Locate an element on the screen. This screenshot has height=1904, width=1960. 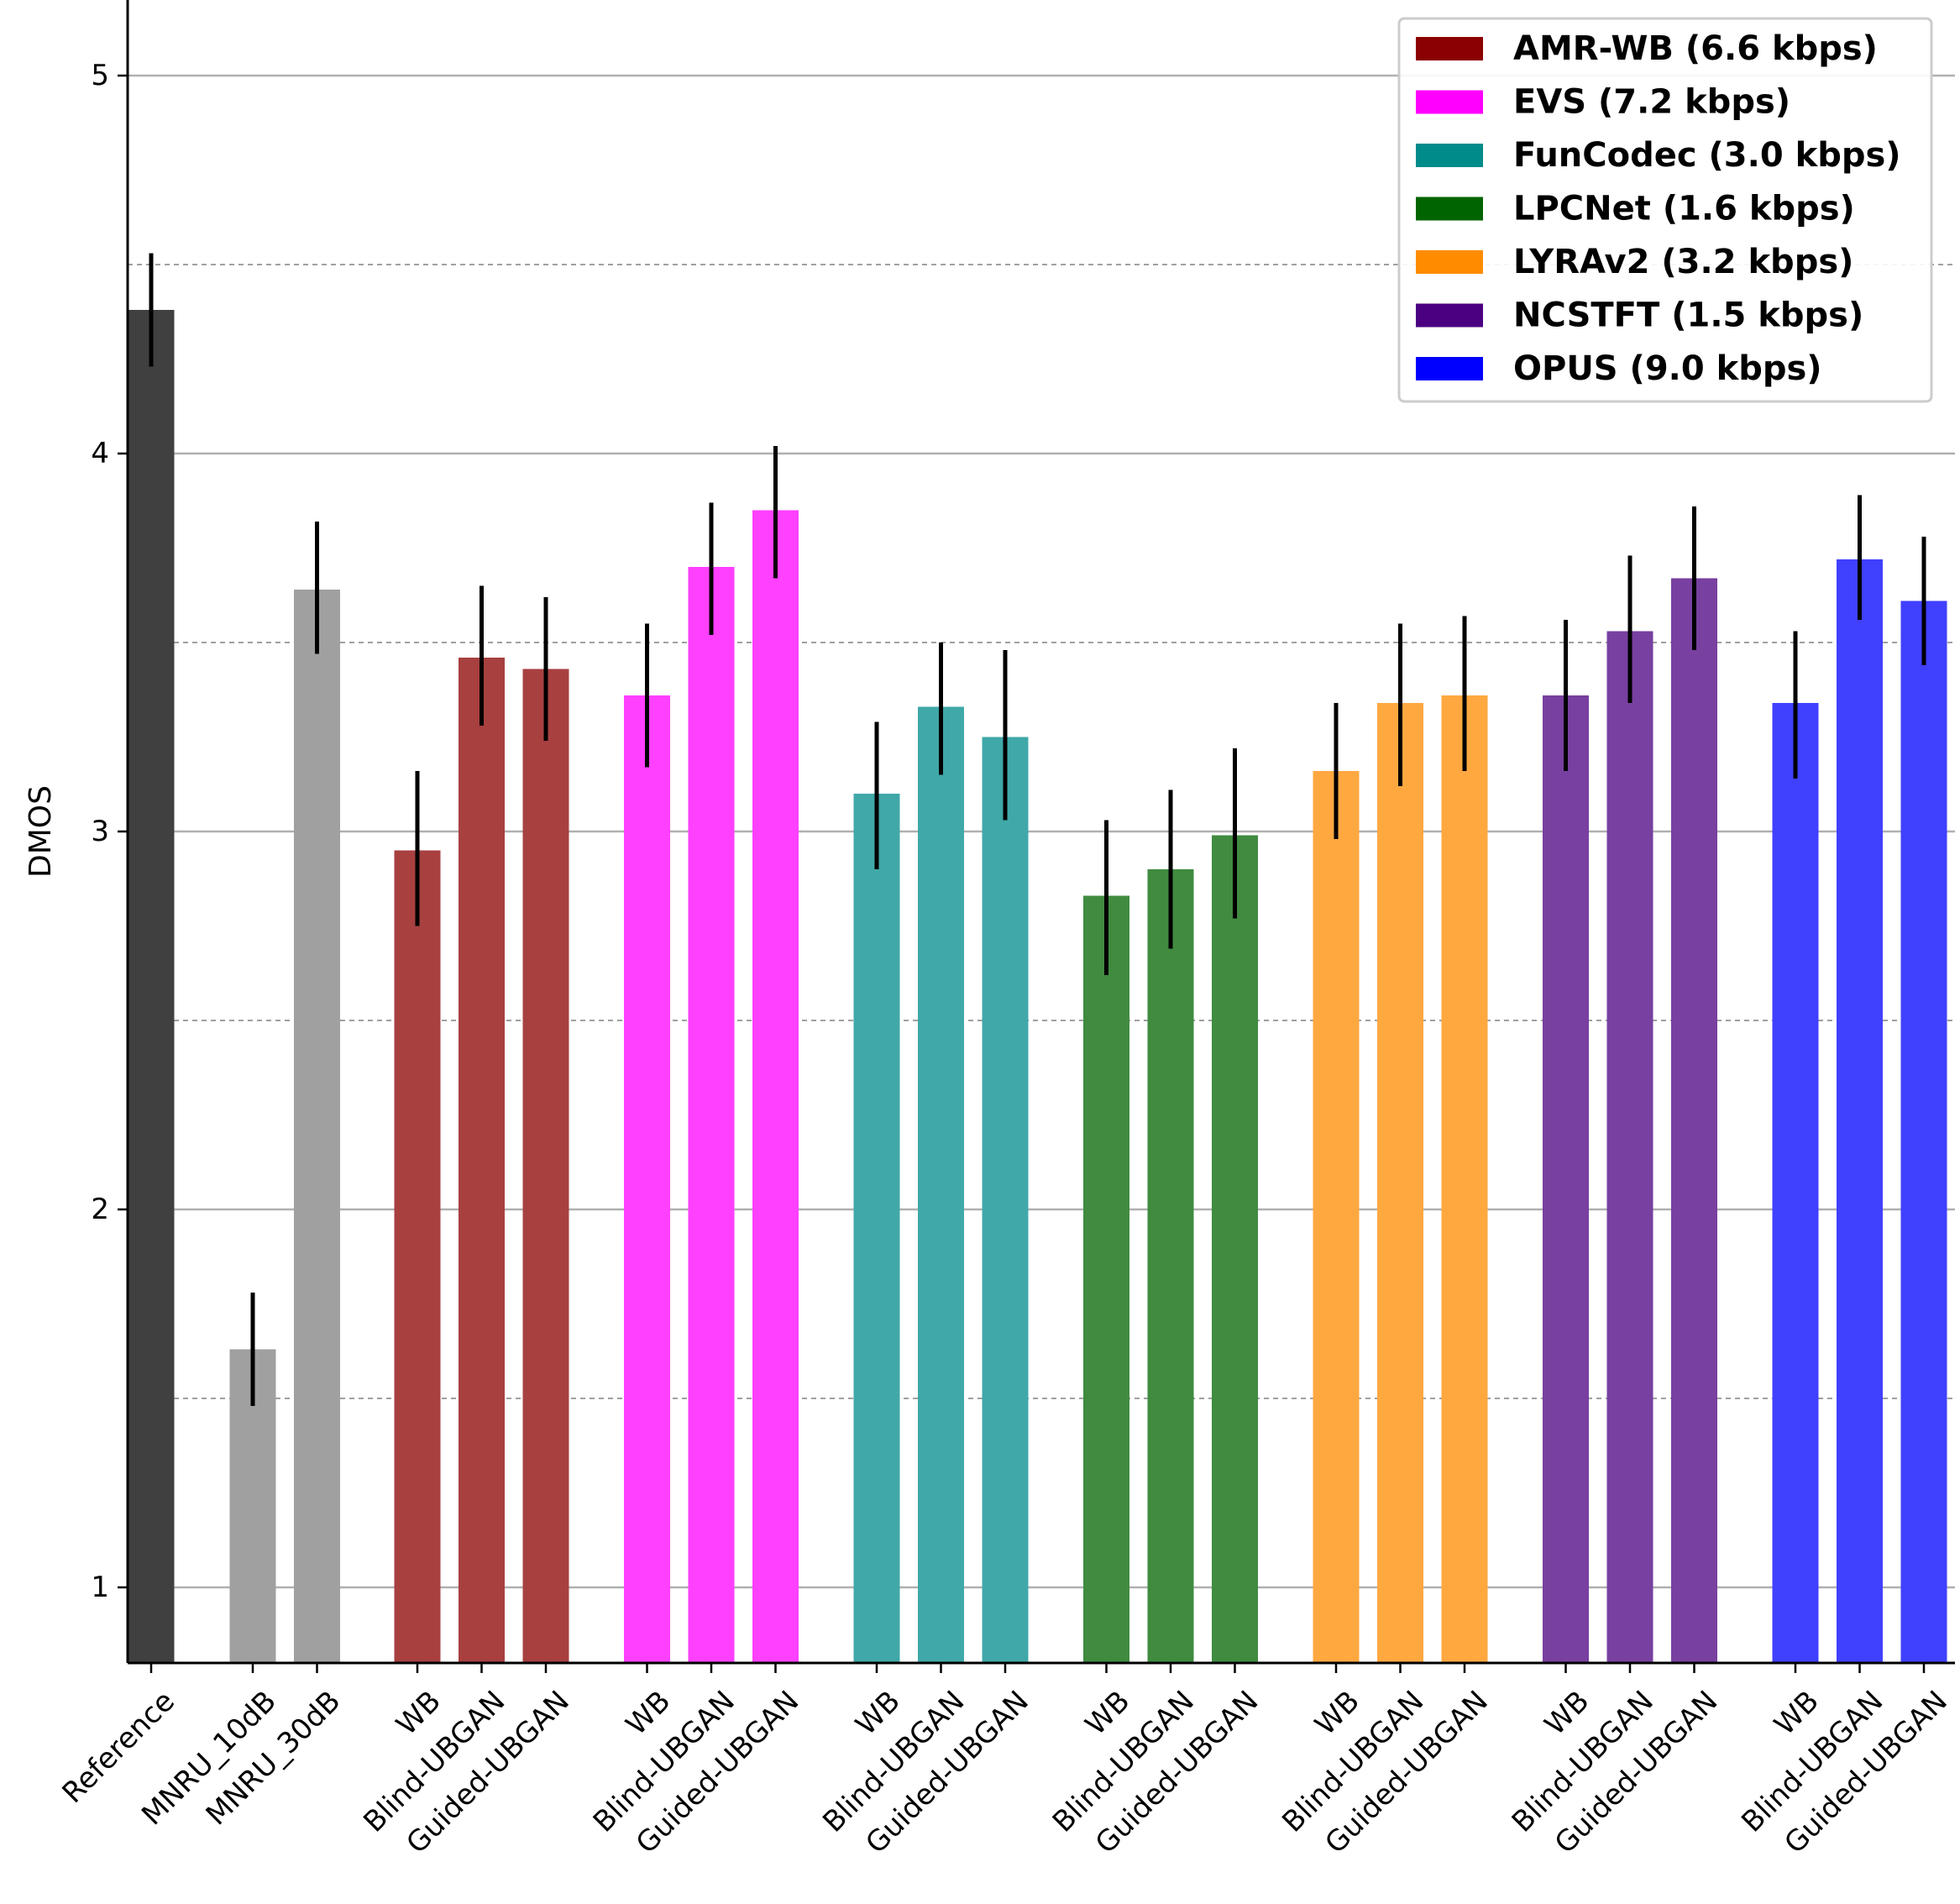
legend-frame is located at coordinates (1665, 210).